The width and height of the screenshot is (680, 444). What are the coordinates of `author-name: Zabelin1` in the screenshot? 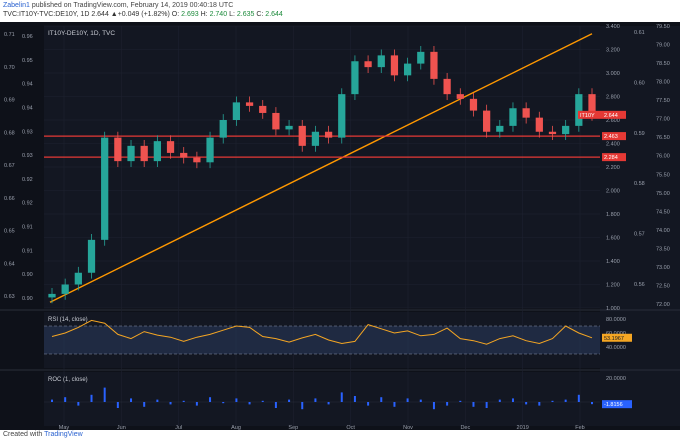 It's located at (16, 5).